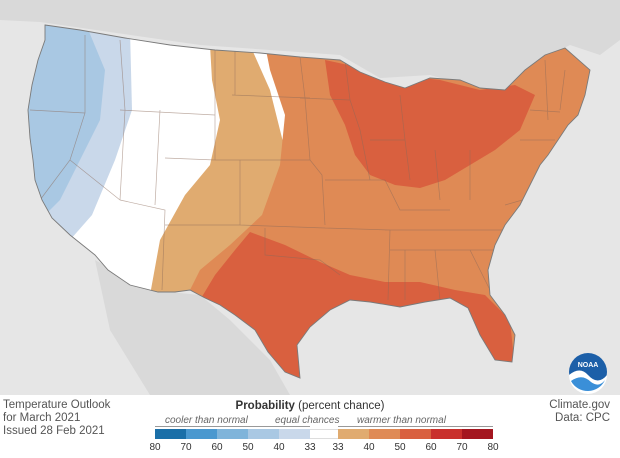 Image resolution: width=620 pixels, height=458 pixels. What do you see at coordinates (310, 447) in the screenshot?
I see `legend-tick-cool-5: 33` at bounding box center [310, 447].